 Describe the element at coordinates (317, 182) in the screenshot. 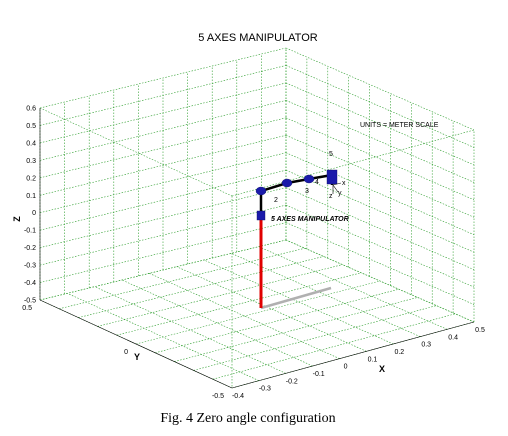

I see `joint-number-4: 4` at that location.